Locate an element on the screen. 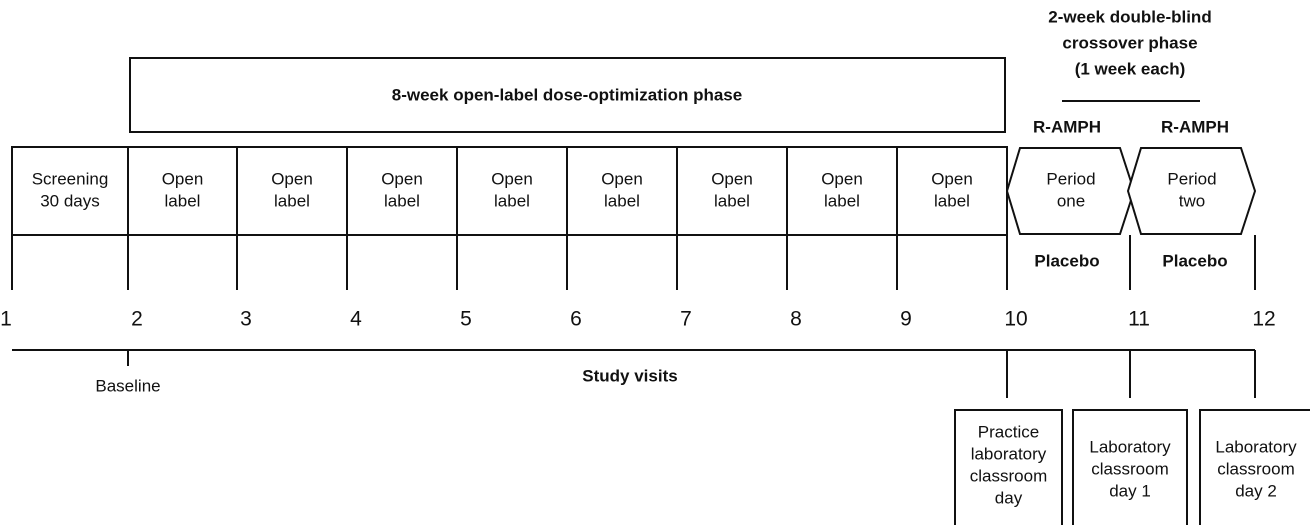  visit-number: 4 is located at coordinates (356, 319).